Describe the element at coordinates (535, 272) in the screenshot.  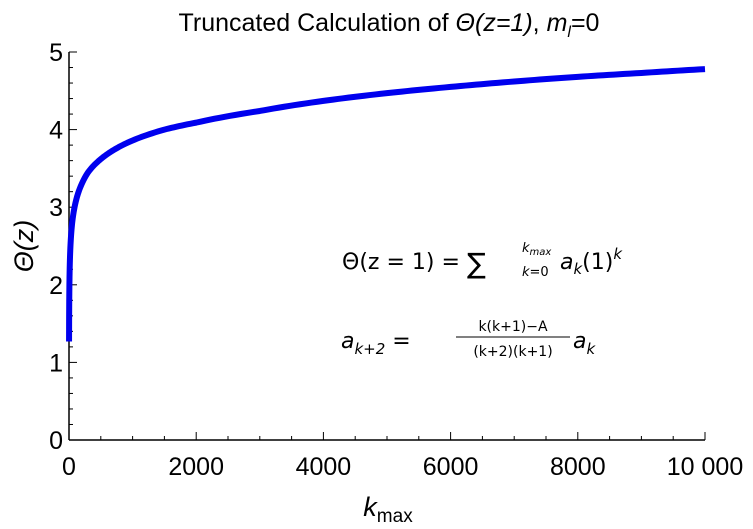
I see `svg-text: k=0` at that location.